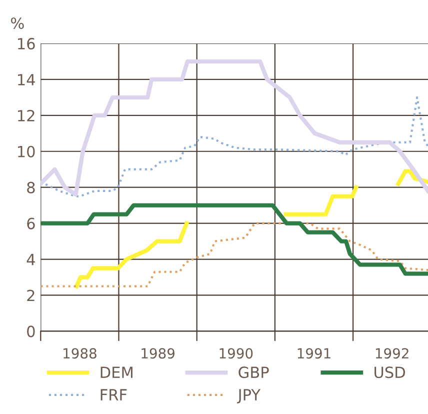 The height and width of the screenshot is (414, 428). Describe the element at coordinates (80, 353) in the screenshot. I see `x-tick-label: 1988` at that location.